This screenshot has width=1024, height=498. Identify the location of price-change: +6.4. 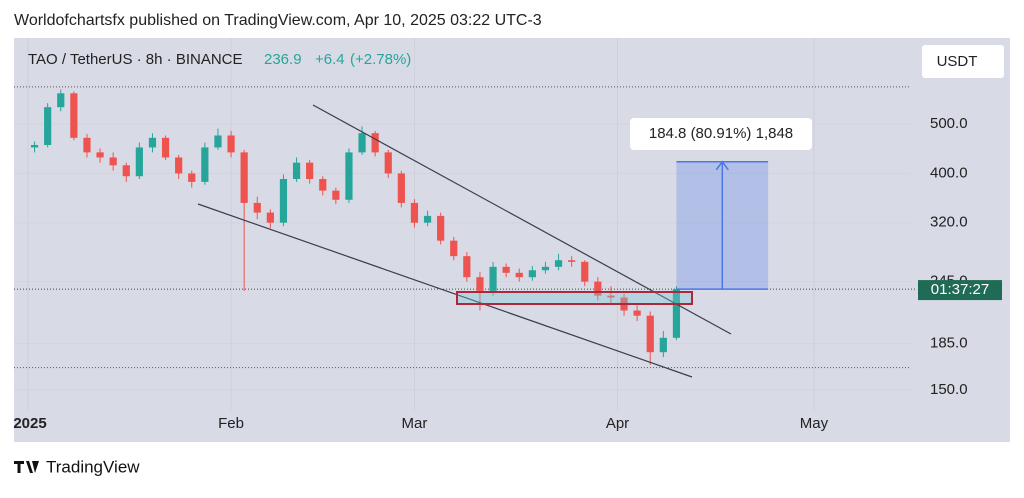
(330, 59).